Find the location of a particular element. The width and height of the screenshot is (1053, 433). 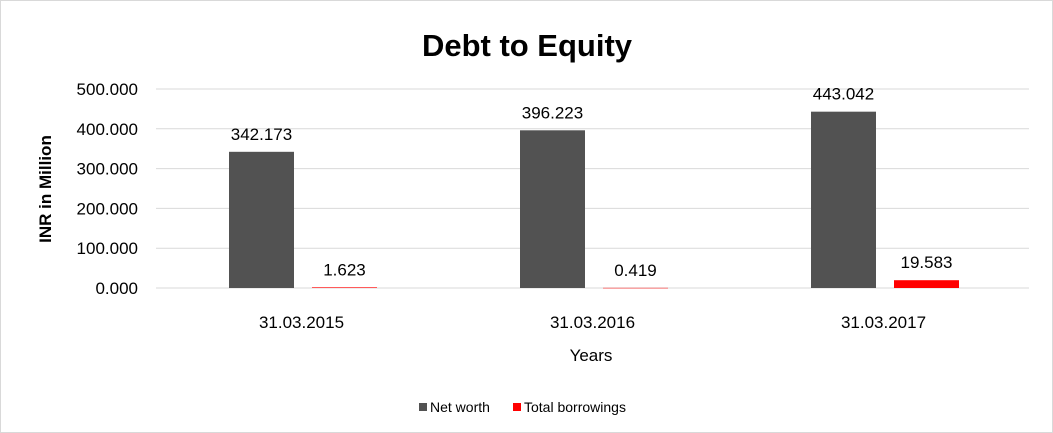

y-tick-label: 400.000 is located at coordinates (107, 129).